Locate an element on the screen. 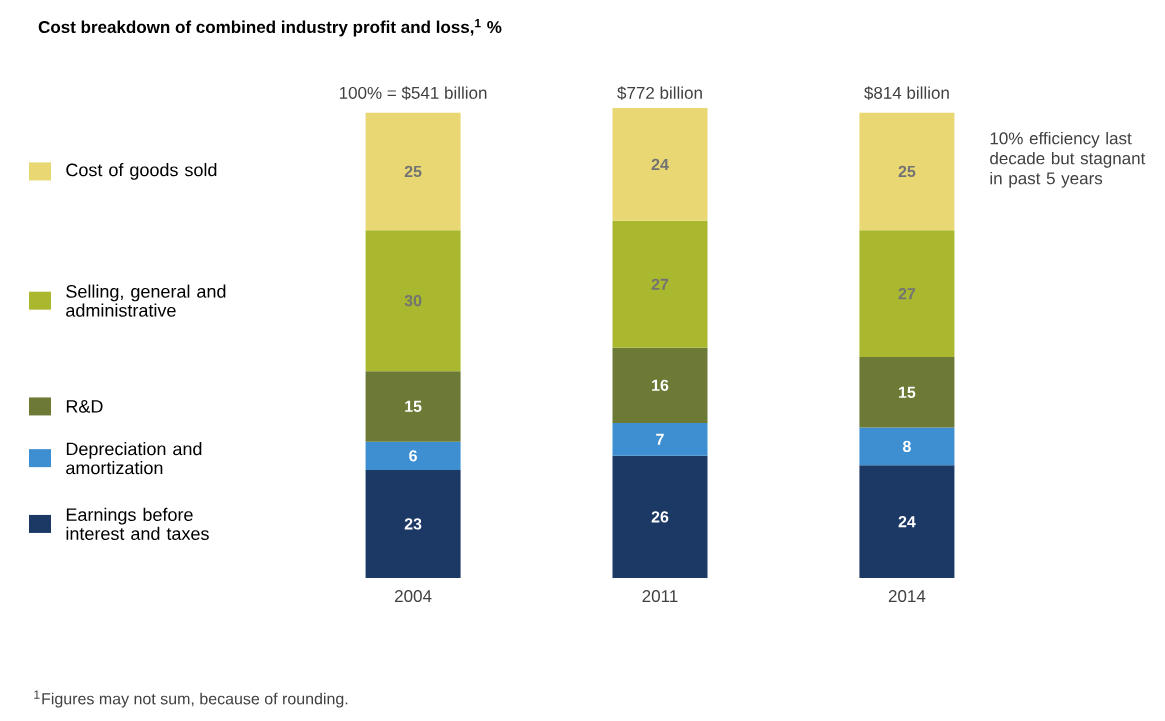  data-label: 16 is located at coordinates (660, 385).